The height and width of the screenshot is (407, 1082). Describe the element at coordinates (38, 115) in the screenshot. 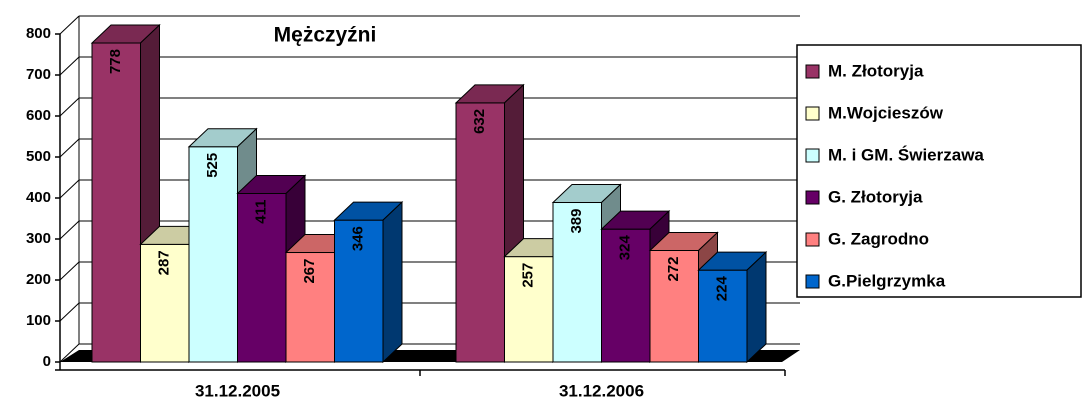

I see `y-tick-label: 600` at that location.